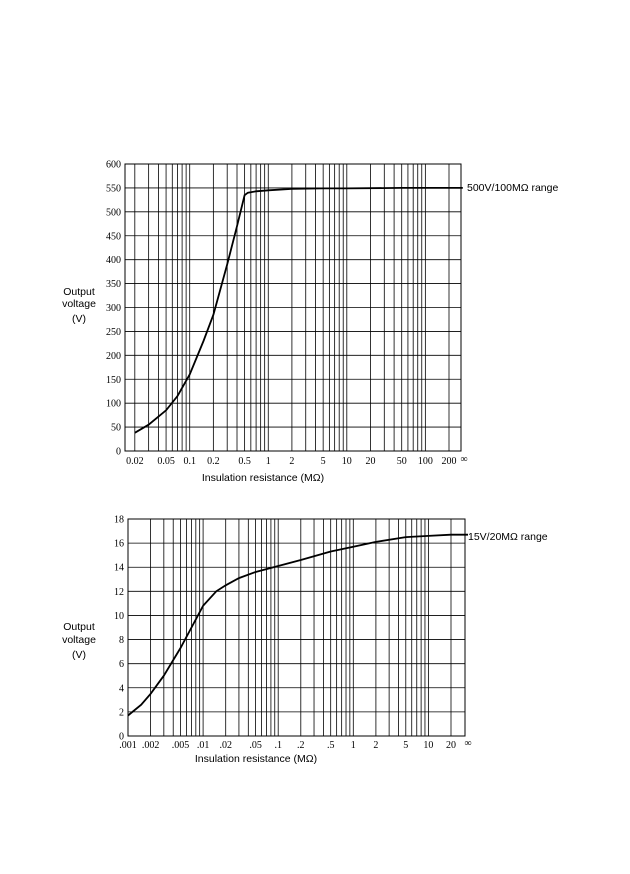 Image resolution: width=630 pixels, height=874 pixels. What do you see at coordinates (121, 712) in the screenshot?
I see `y-tick-label: 2` at bounding box center [121, 712].